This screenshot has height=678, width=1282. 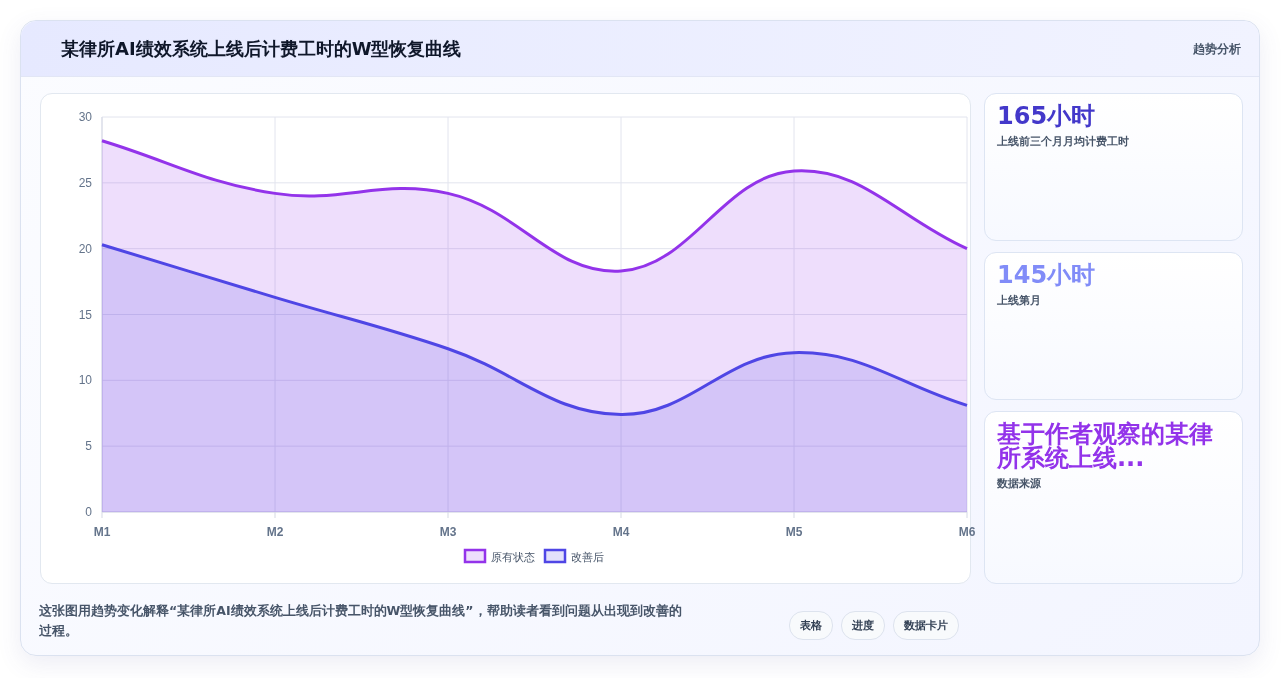 I want to click on x-tick-label: M2, so click(x=275, y=532).